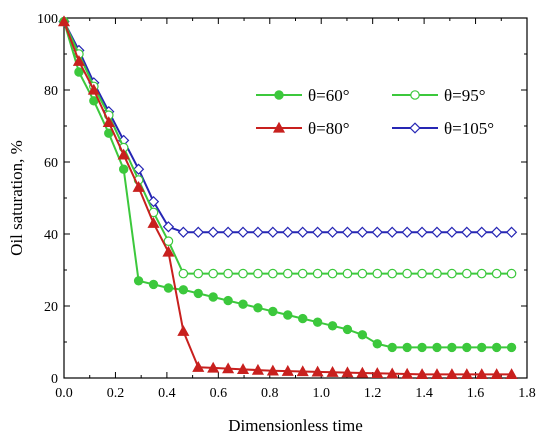 The image size is (550, 439). Describe the element at coordinates (16, 198) in the screenshot. I see `y-axis-title: Oil saturation, %` at that location.